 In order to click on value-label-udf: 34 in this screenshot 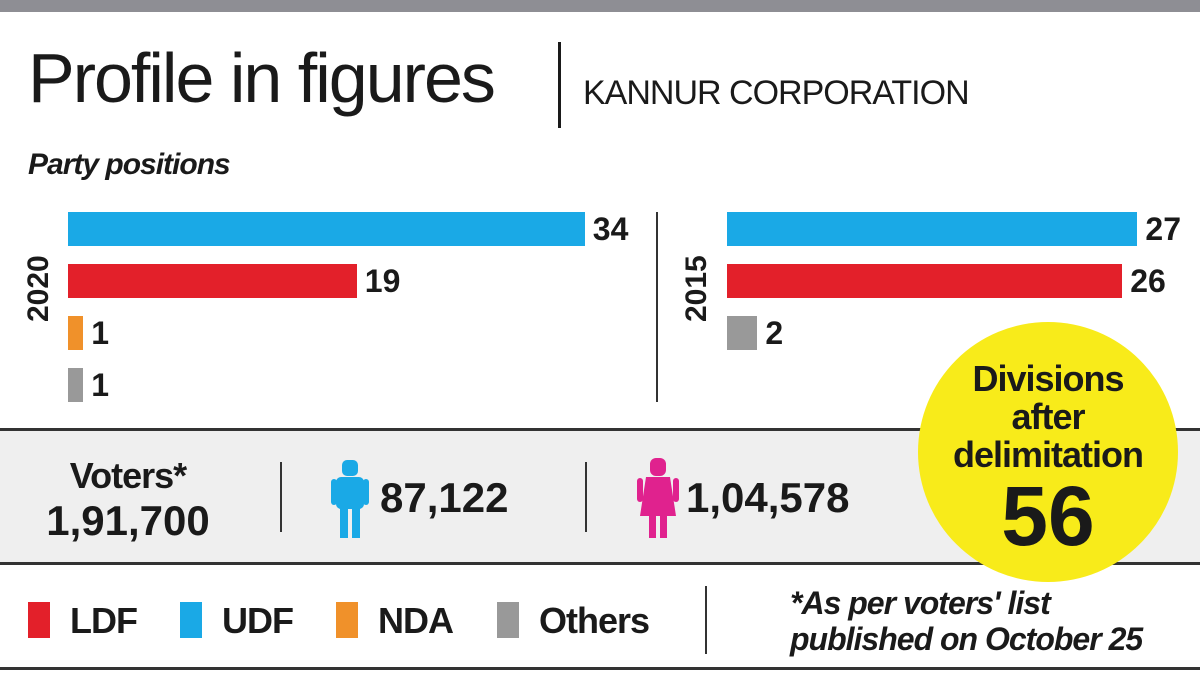, I will do `click(610, 229)`.